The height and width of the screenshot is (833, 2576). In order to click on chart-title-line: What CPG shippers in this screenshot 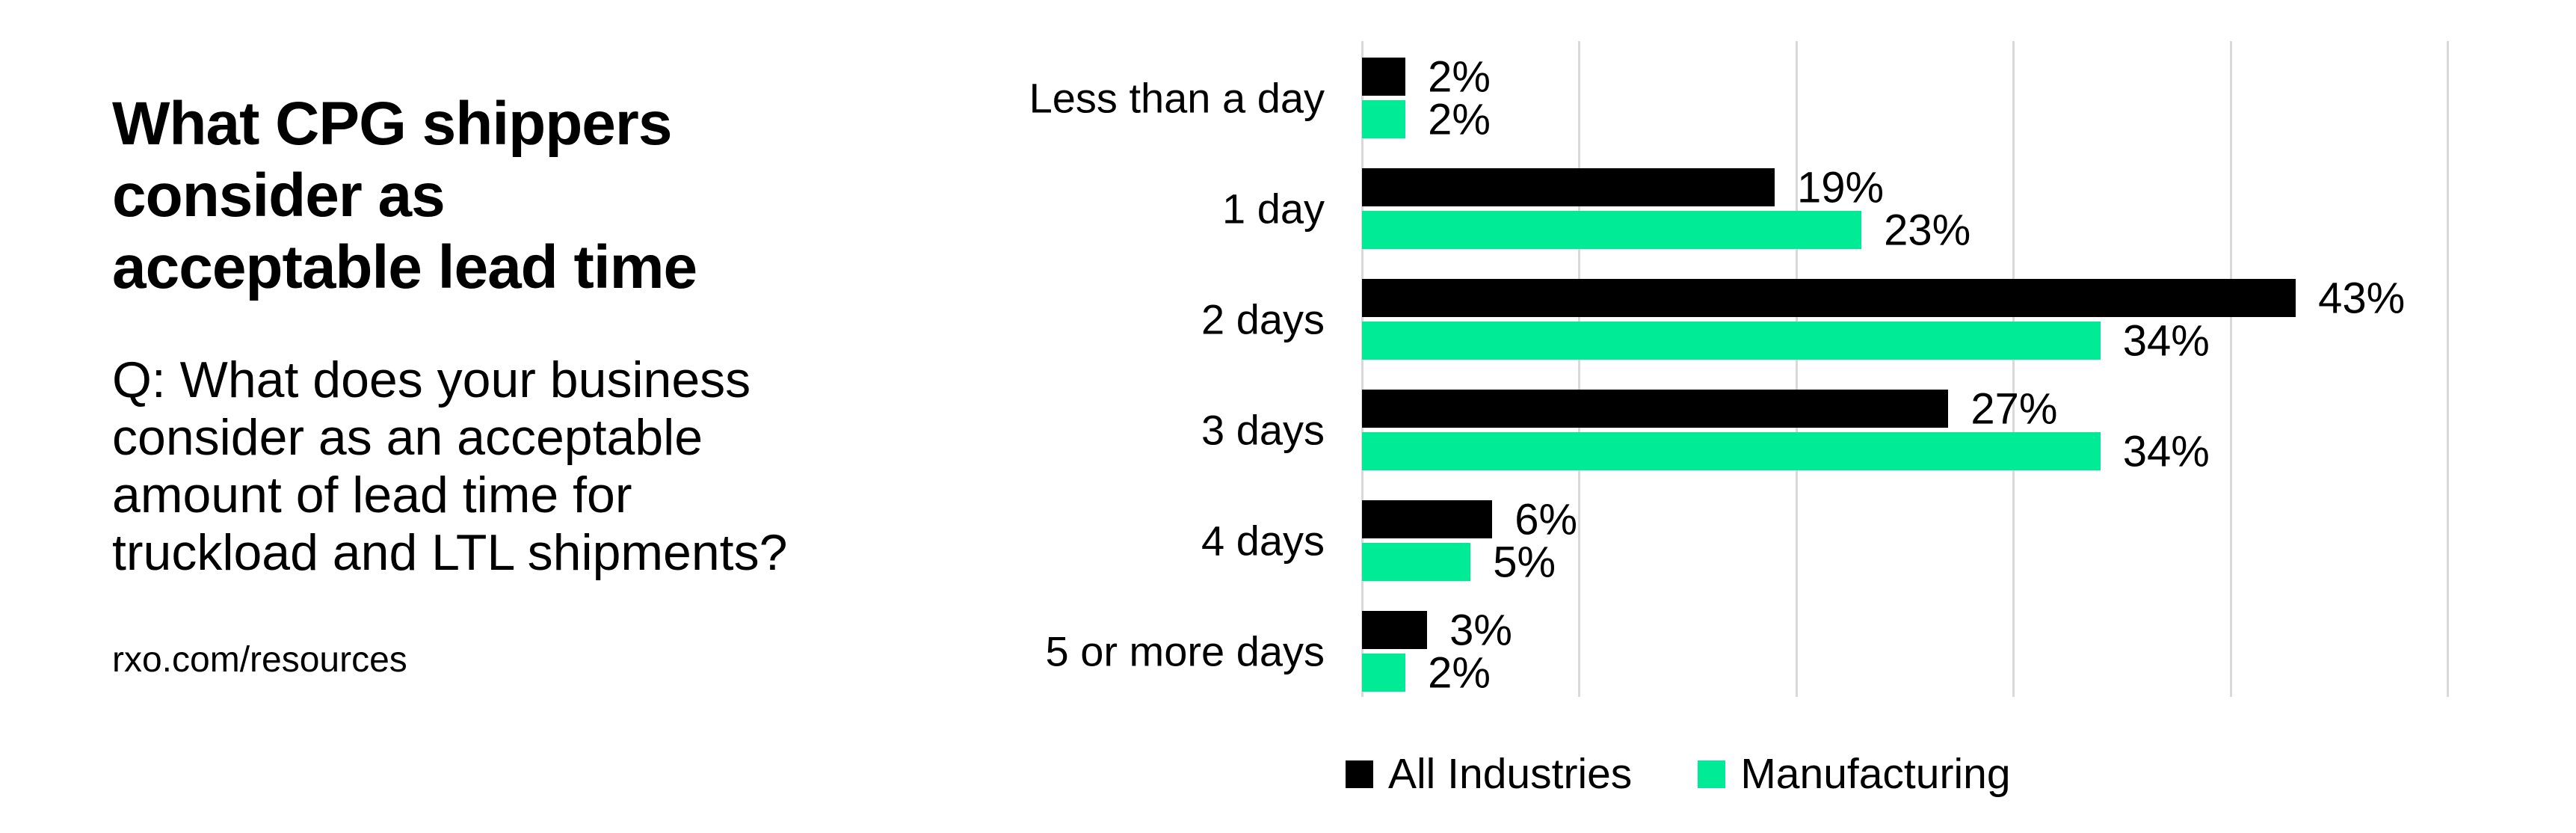, I will do `click(392, 124)`.